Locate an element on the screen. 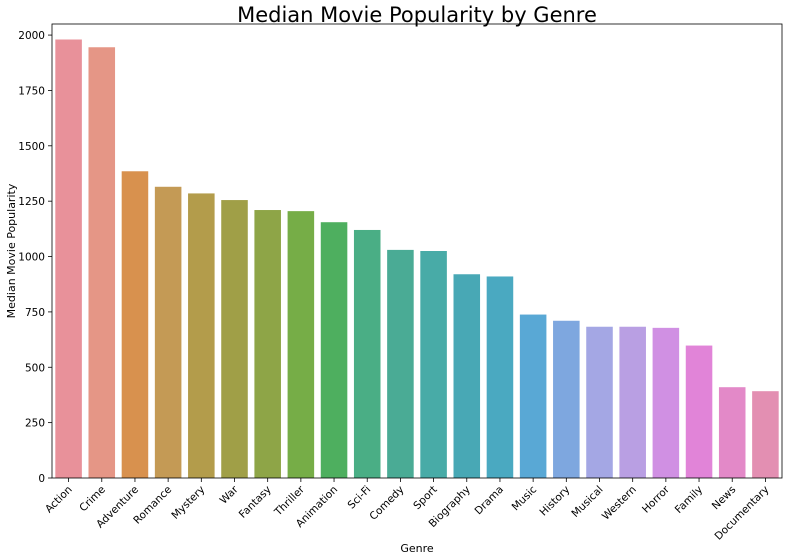  bar-music is located at coordinates (533, 396).